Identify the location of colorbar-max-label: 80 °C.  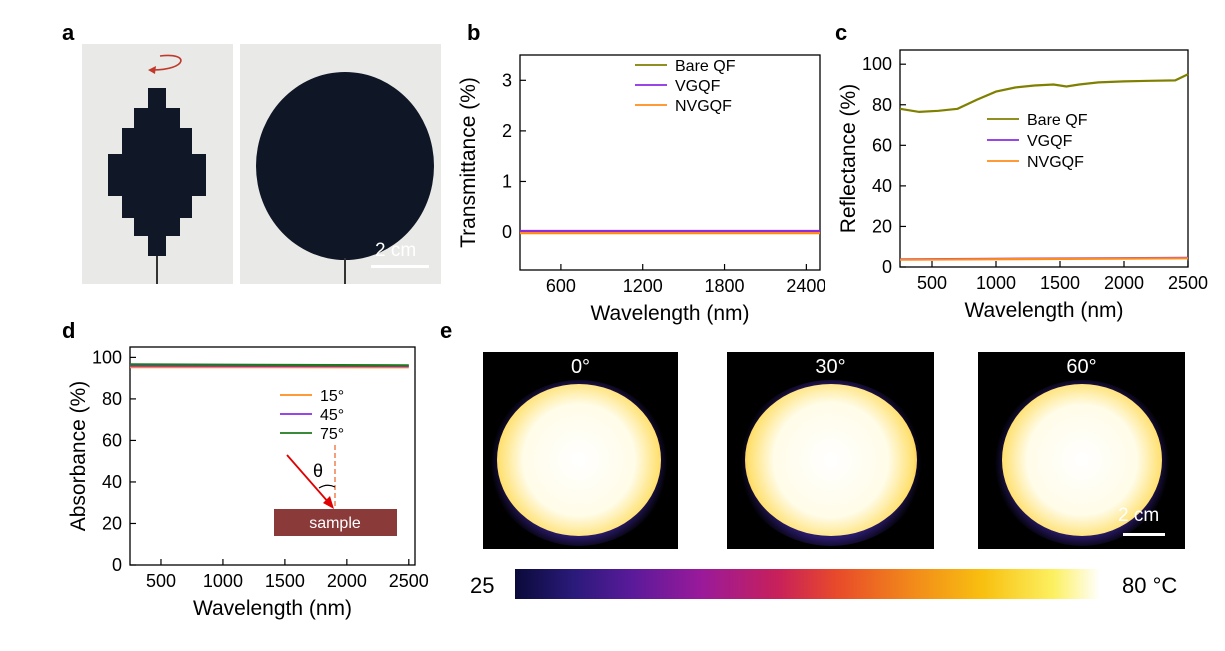
(1150, 585).